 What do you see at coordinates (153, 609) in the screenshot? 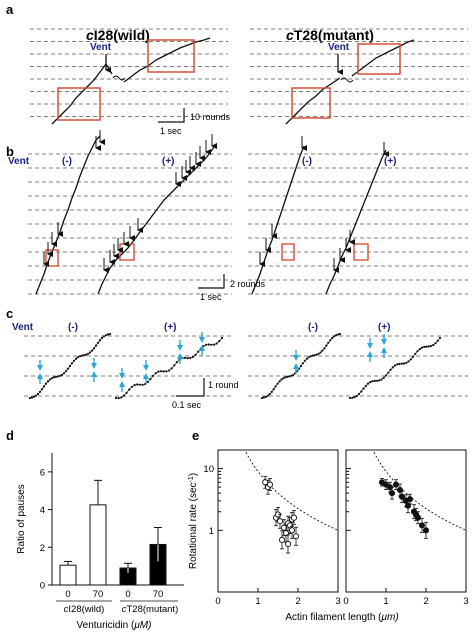
I see `group-name: T28(mutant)` at bounding box center [153, 609].